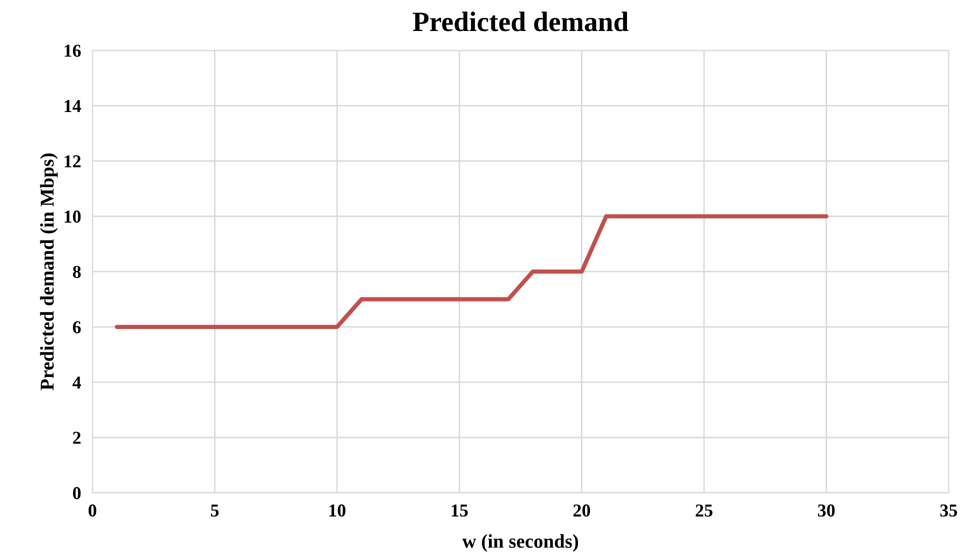 The height and width of the screenshot is (560, 973). I want to click on x-tick-label: 15, so click(460, 510).